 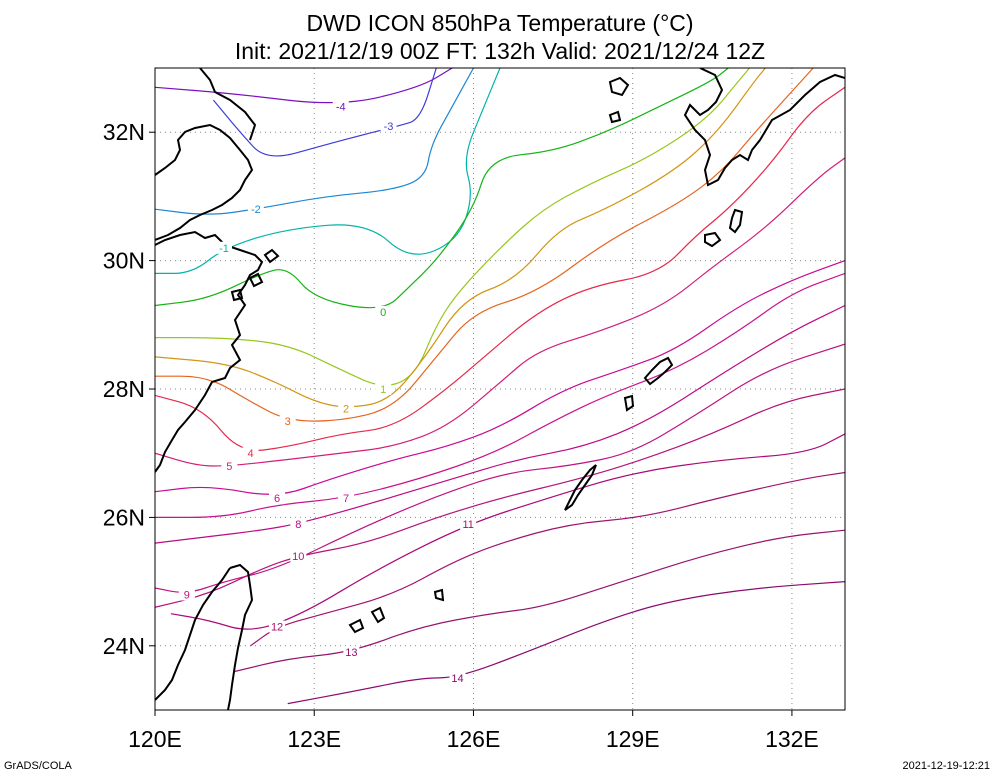 I want to click on contour-label-8: 8, so click(x=298, y=525).